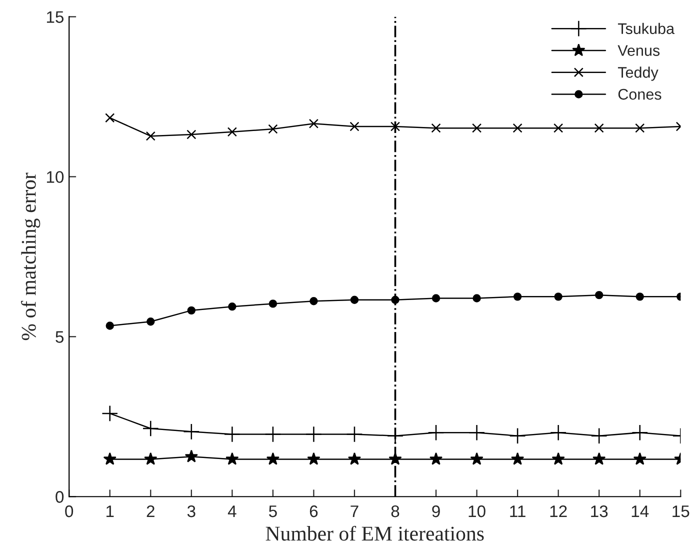 This screenshot has width=691, height=558. I want to click on x-tick-label: 4, so click(232, 512).